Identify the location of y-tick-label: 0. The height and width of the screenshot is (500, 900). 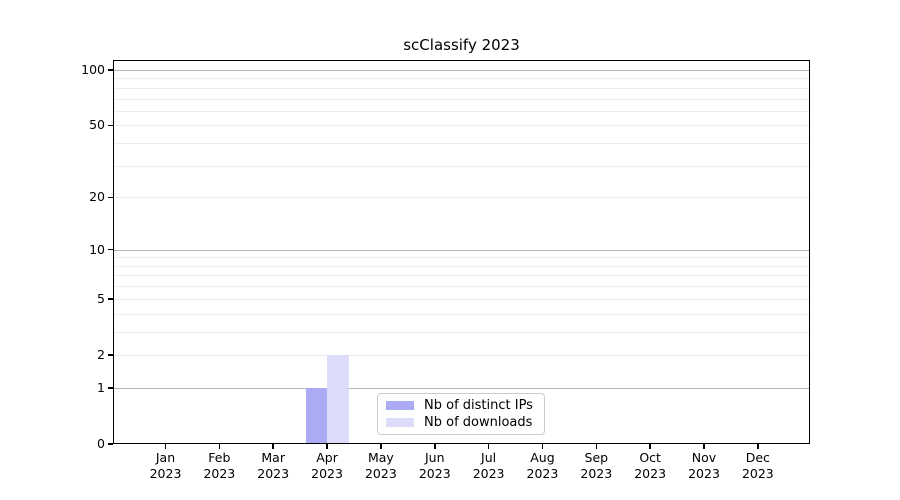
(101, 443).